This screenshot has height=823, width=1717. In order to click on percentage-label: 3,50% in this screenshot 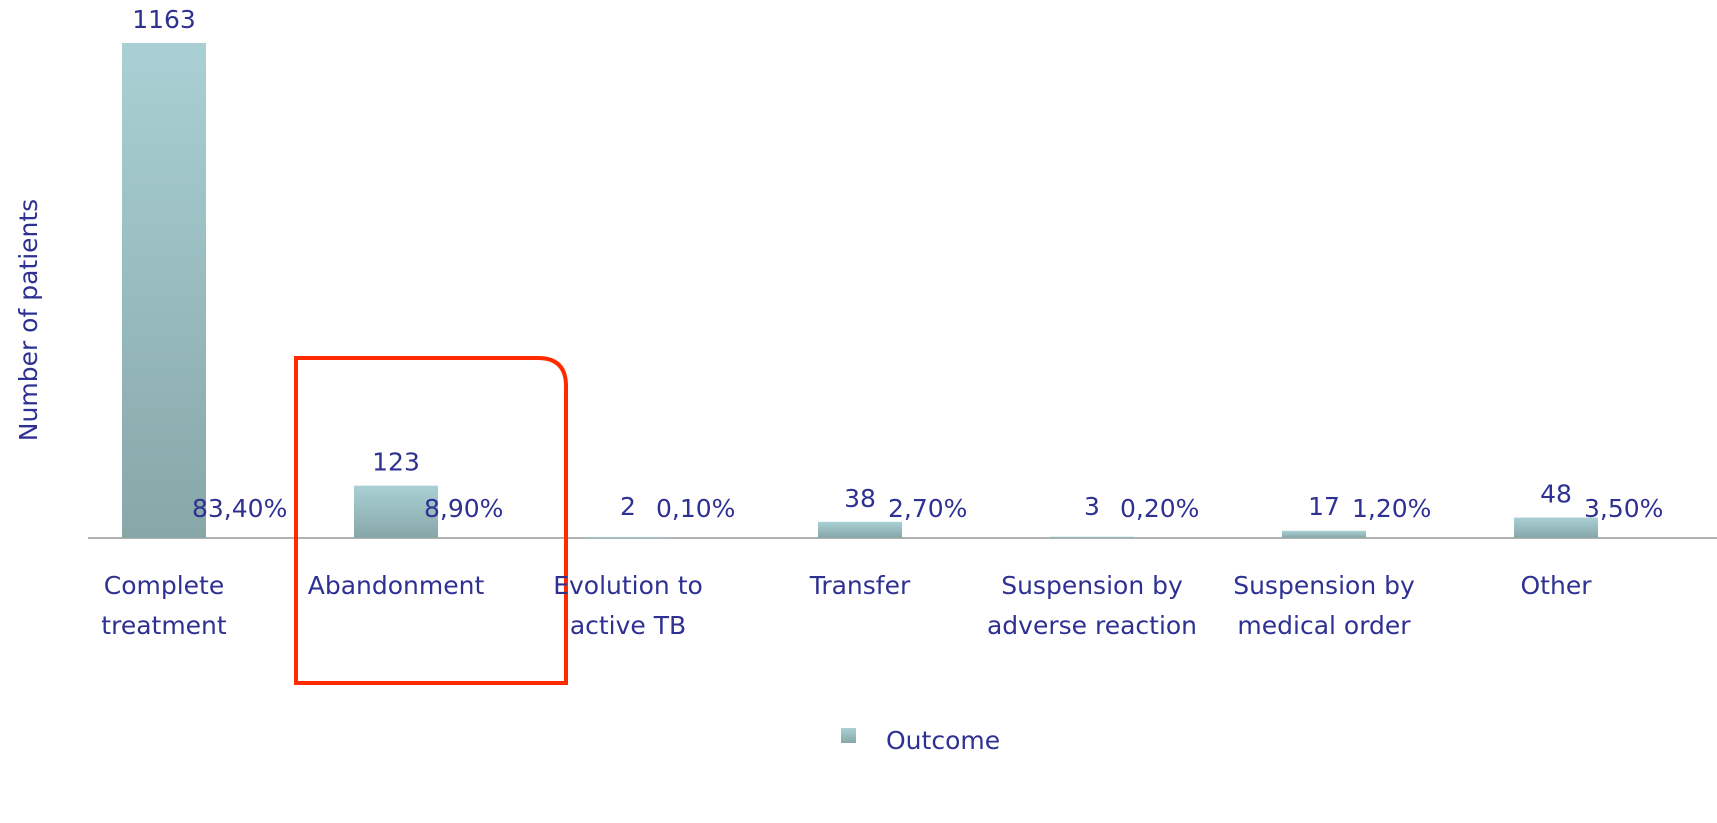, I will do `click(1623, 508)`.